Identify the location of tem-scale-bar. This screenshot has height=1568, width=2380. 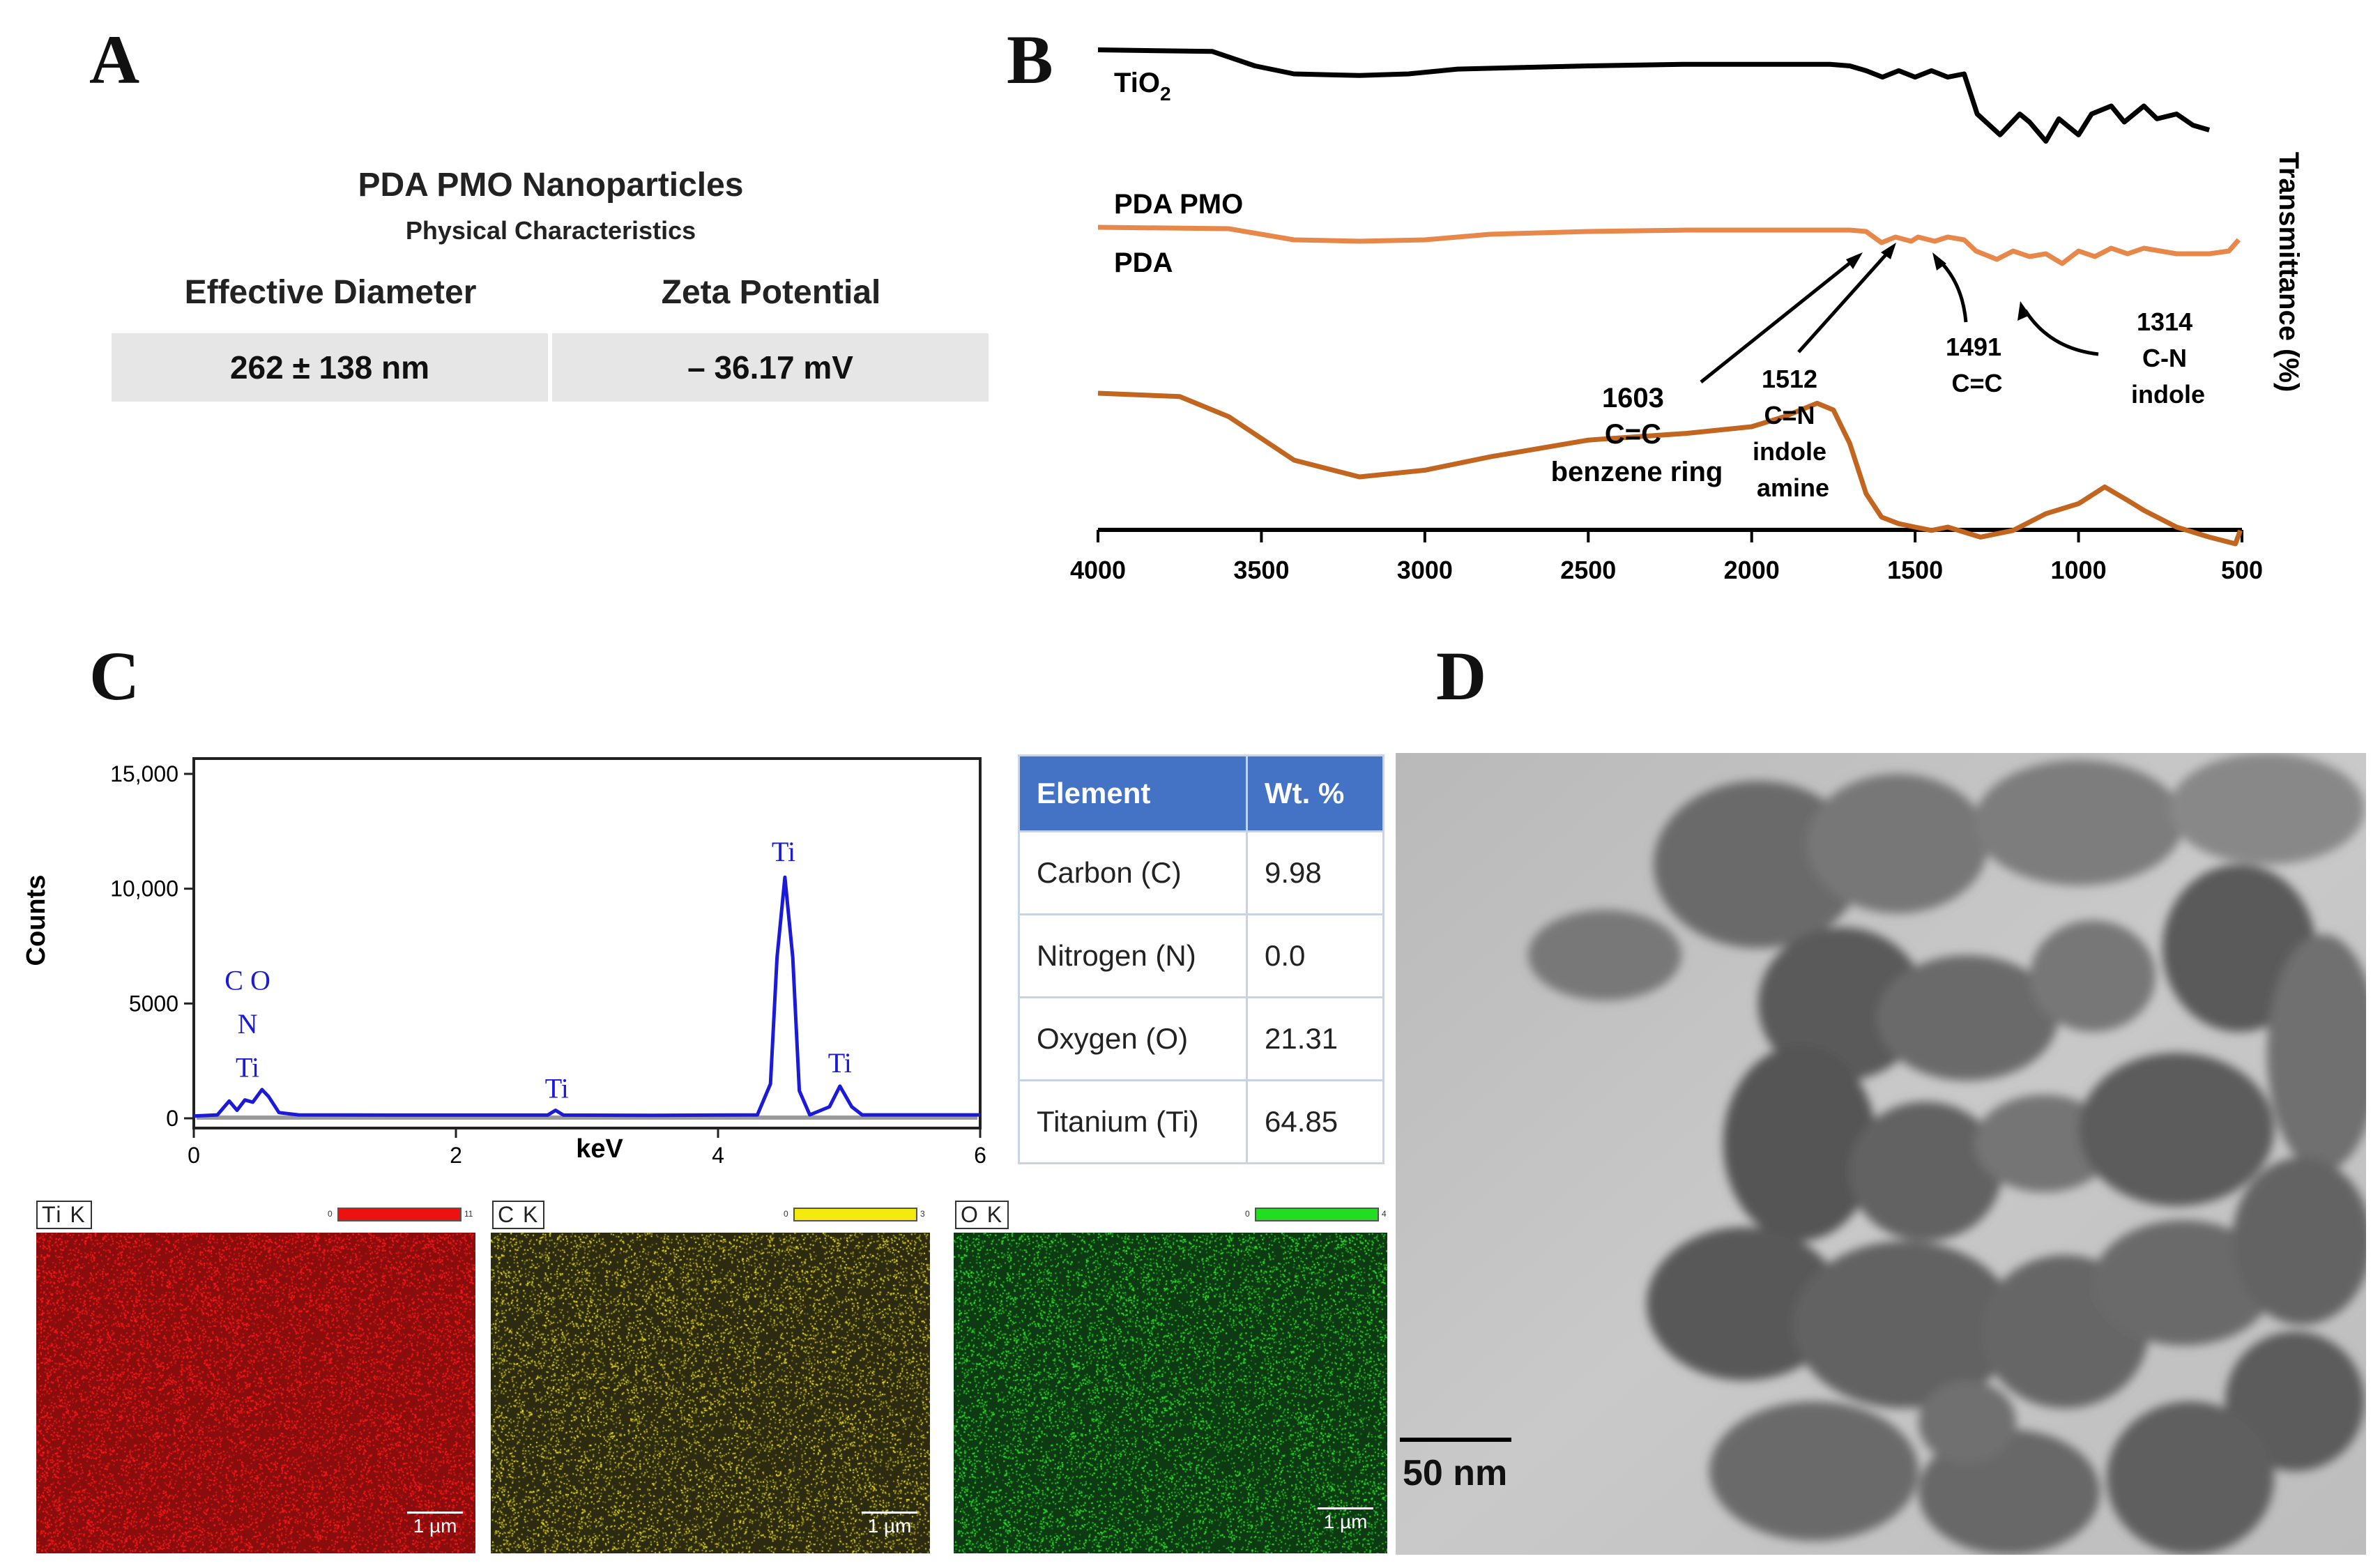
(1455, 1440).